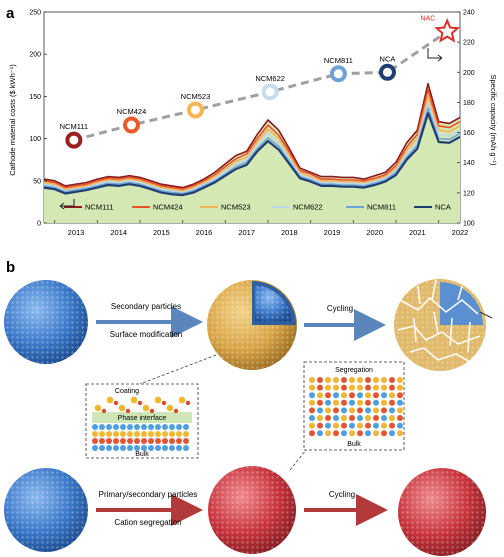 The width and height of the screenshot is (504, 557). I want to click on capacity-marker-ncm424, so click(131, 125).